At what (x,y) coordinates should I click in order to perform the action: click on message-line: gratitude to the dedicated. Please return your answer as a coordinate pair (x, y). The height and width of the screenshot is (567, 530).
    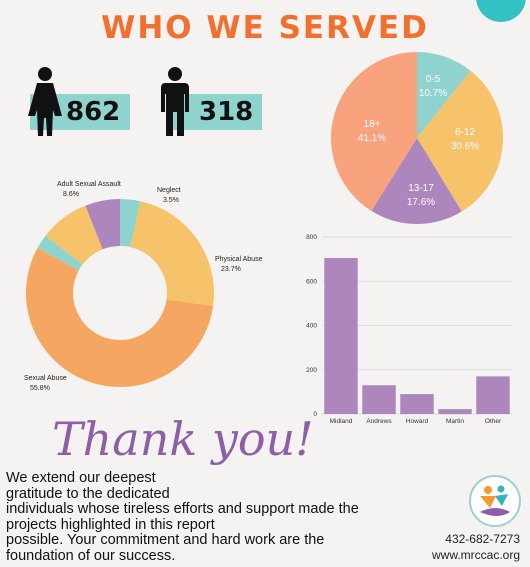
    Looking at the image, I should click on (88, 493).